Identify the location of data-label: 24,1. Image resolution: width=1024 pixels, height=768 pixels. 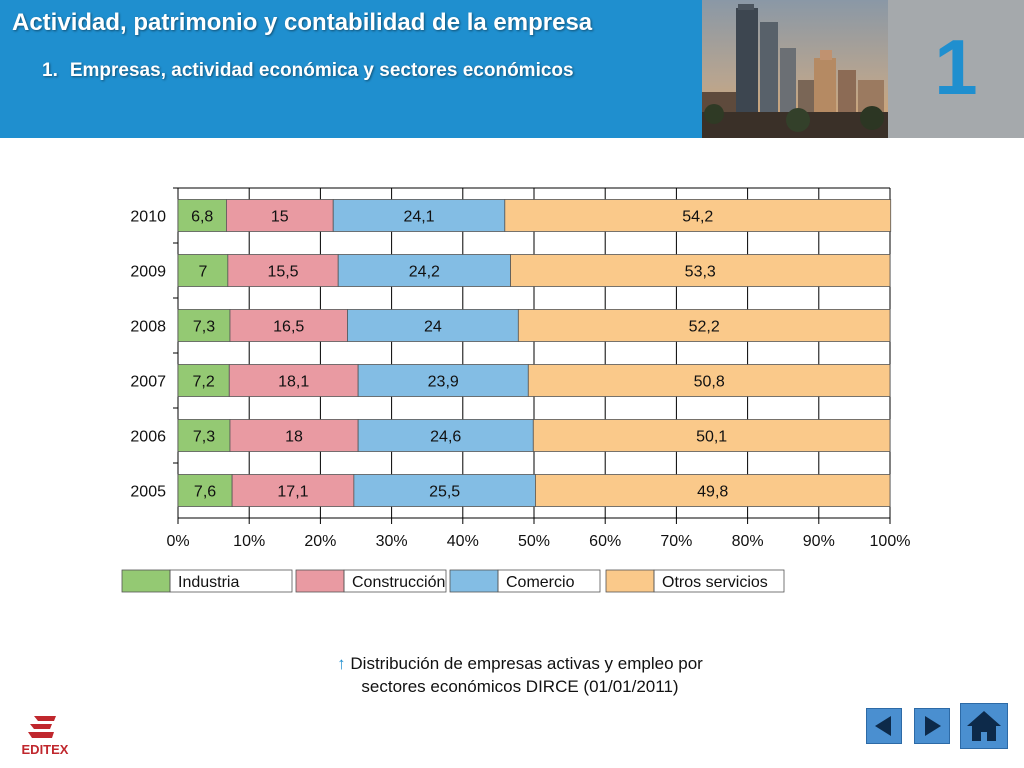
(418, 217).